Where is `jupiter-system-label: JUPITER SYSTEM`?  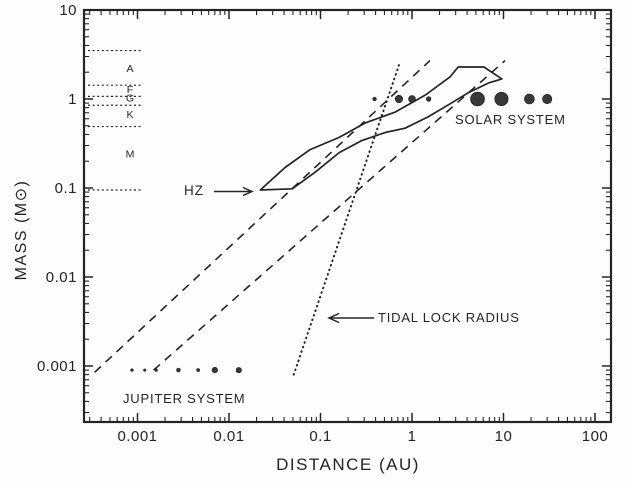
jupiter-system-label: JUPITER SYSTEM is located at coordinates (184, 398).